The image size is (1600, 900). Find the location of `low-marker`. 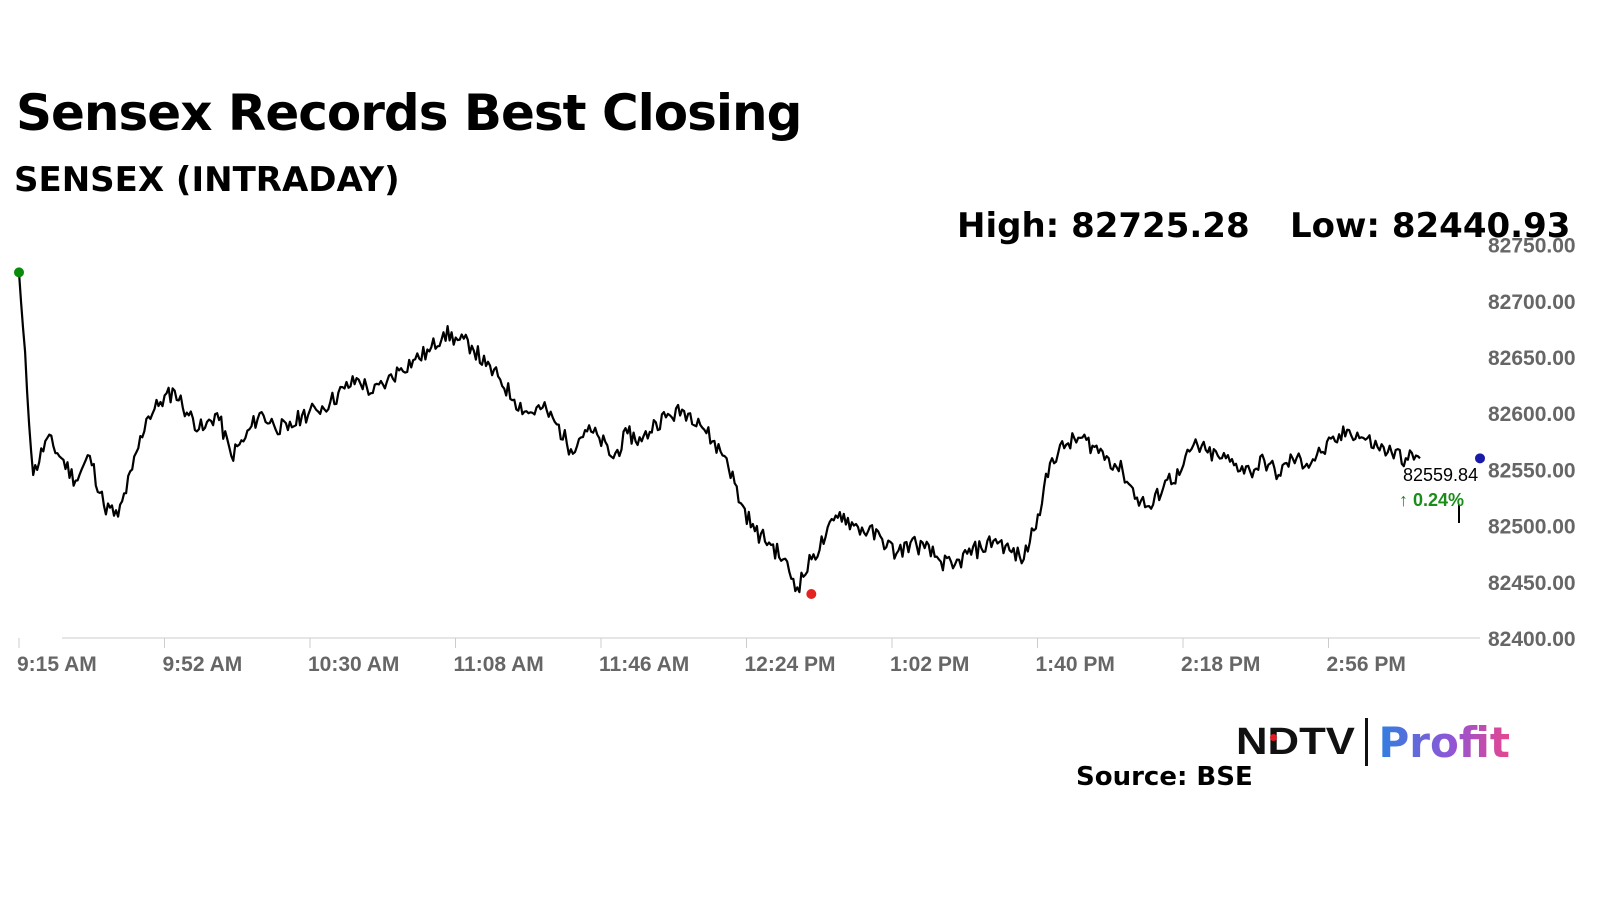

low-marker is located at coordinates (811, 593).